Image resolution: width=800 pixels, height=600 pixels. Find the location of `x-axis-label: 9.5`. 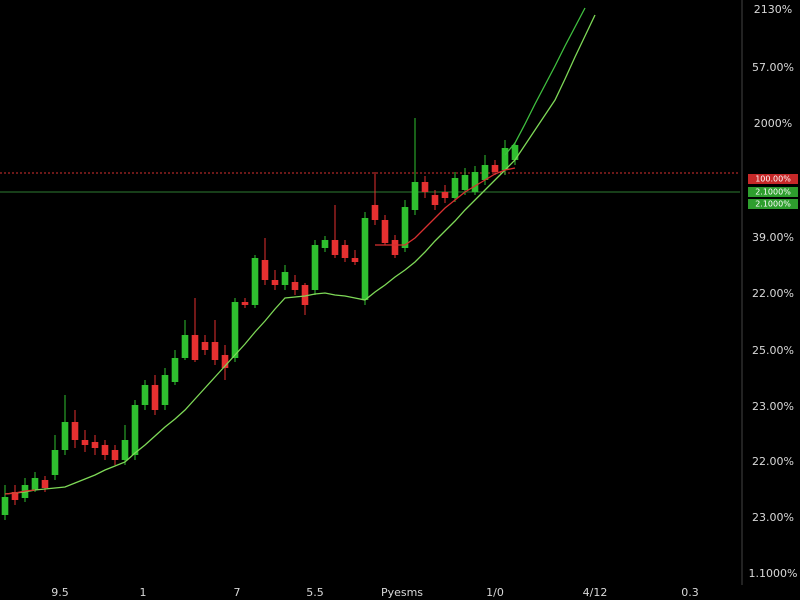

x-axis-label: 9.5 is located at coordinates (60, 592).